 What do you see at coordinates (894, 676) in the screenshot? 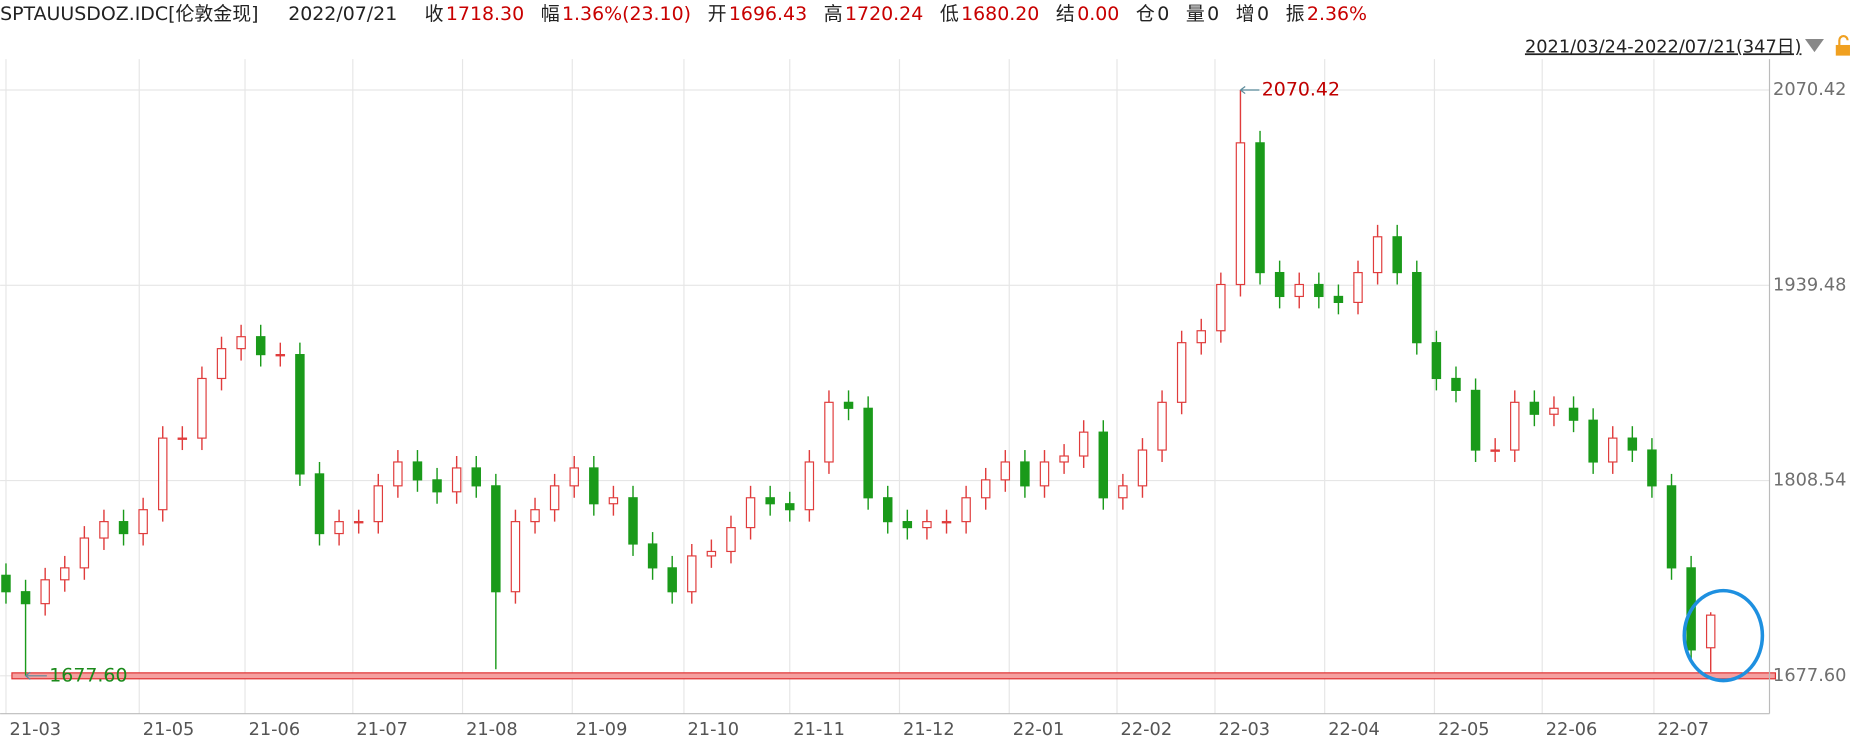
I see `support-line` at bounding box center [894, 676].